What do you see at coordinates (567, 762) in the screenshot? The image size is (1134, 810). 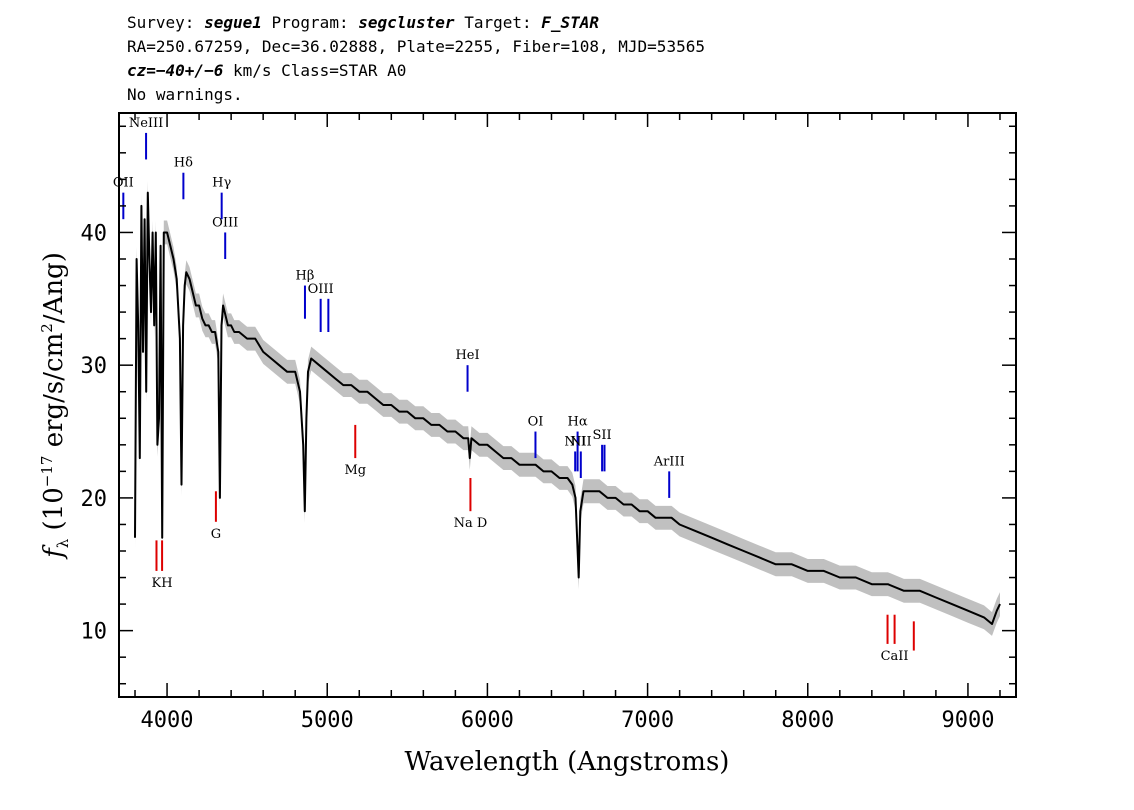 I see `x-axis-title: Wavelength (Angstroms)` at bounding box center [567, 762].